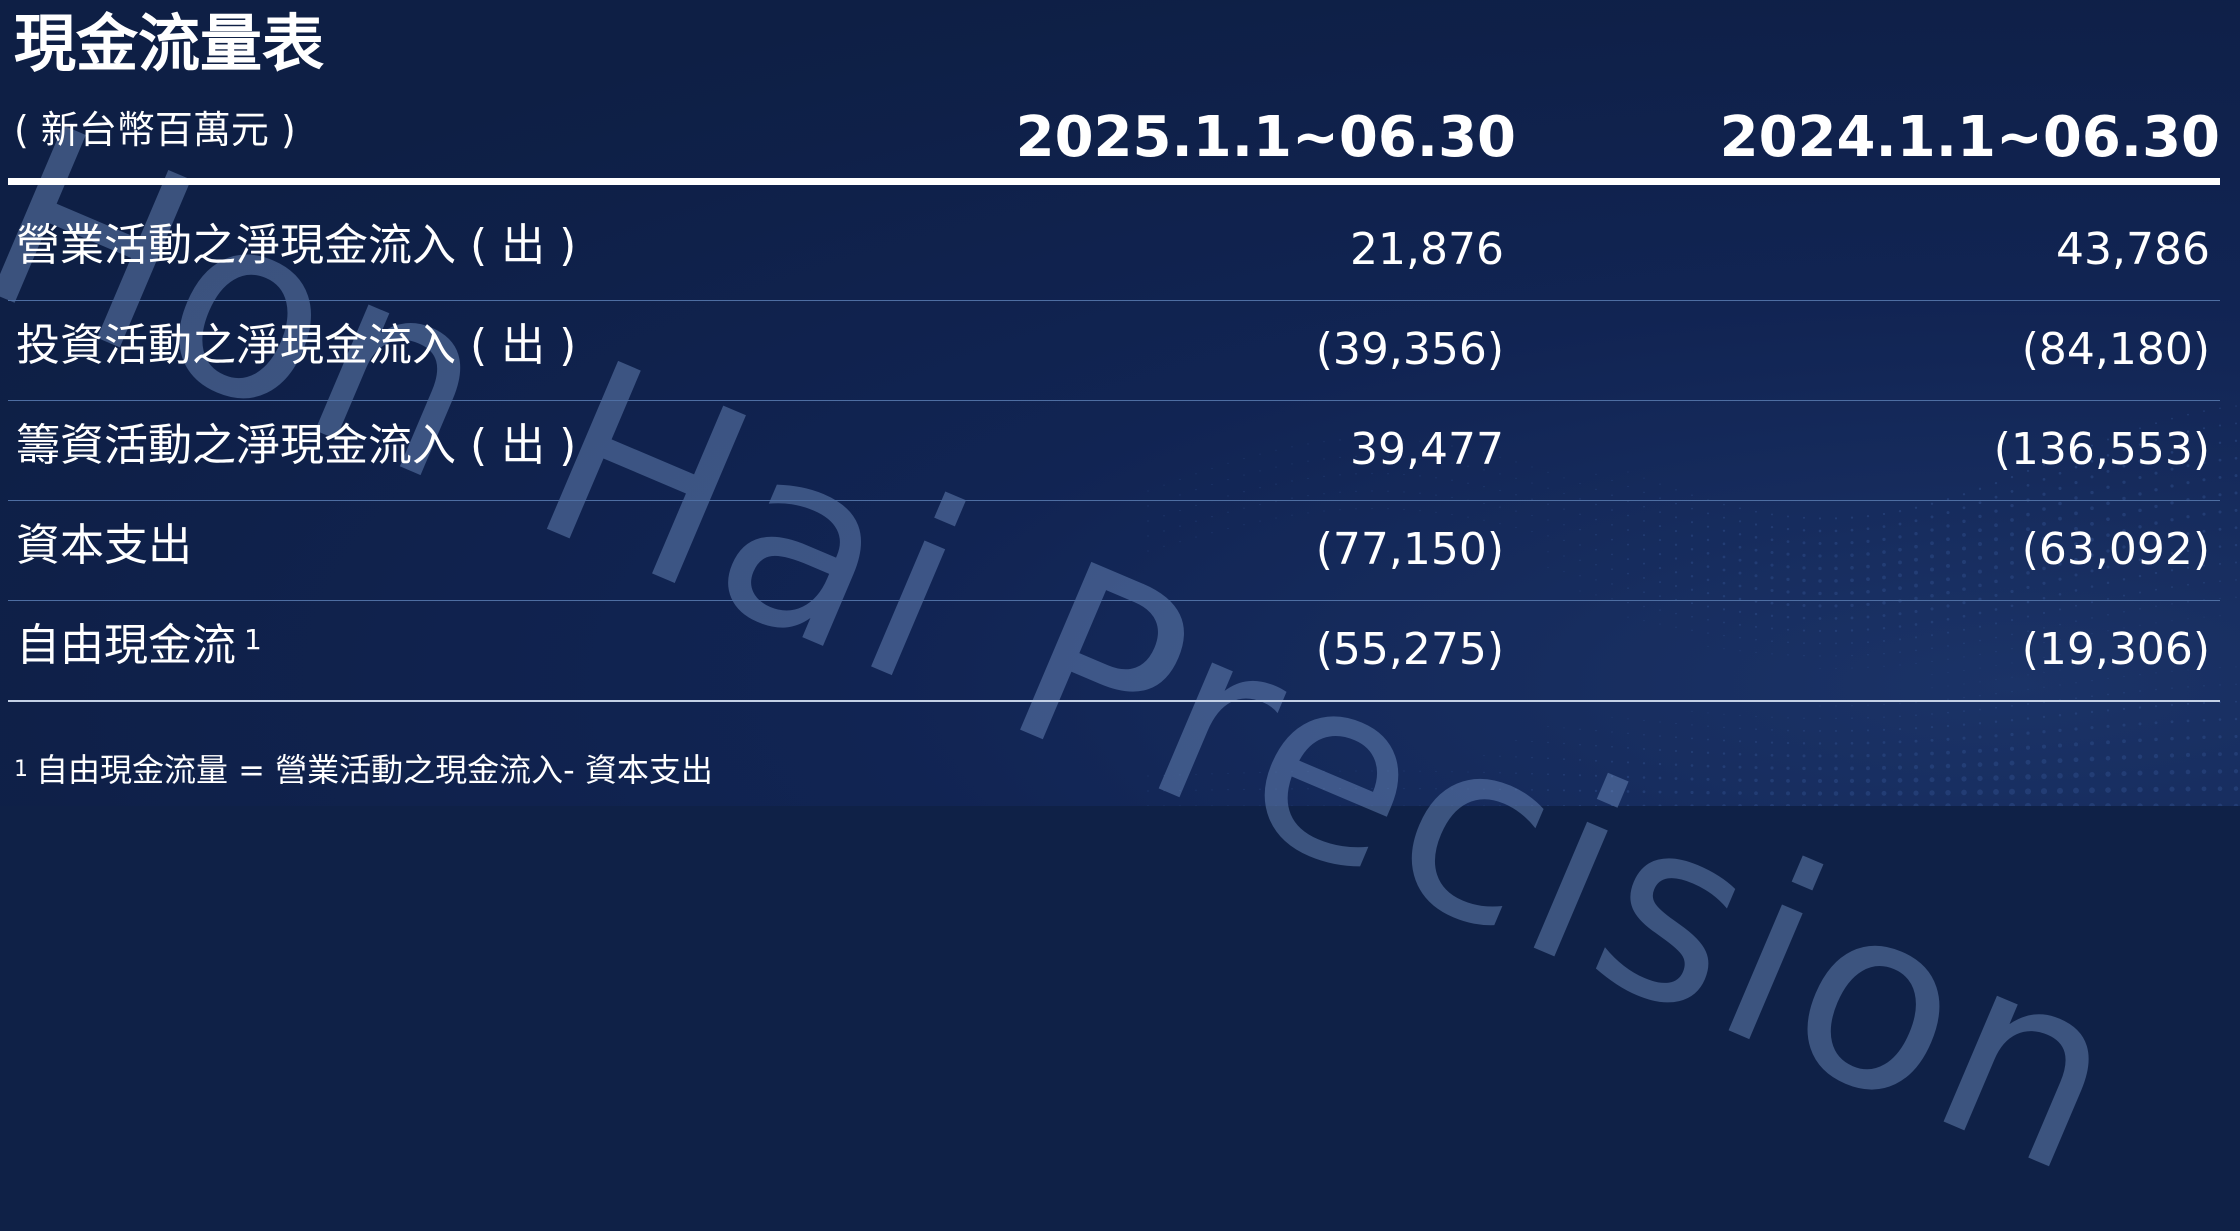  I want to click on row-value-2024: (84,180), so click(2115, 349).